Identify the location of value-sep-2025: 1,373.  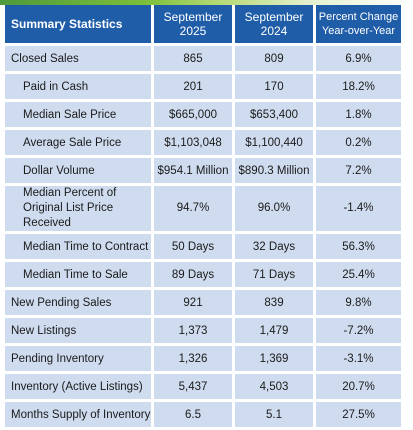
(193, 330).